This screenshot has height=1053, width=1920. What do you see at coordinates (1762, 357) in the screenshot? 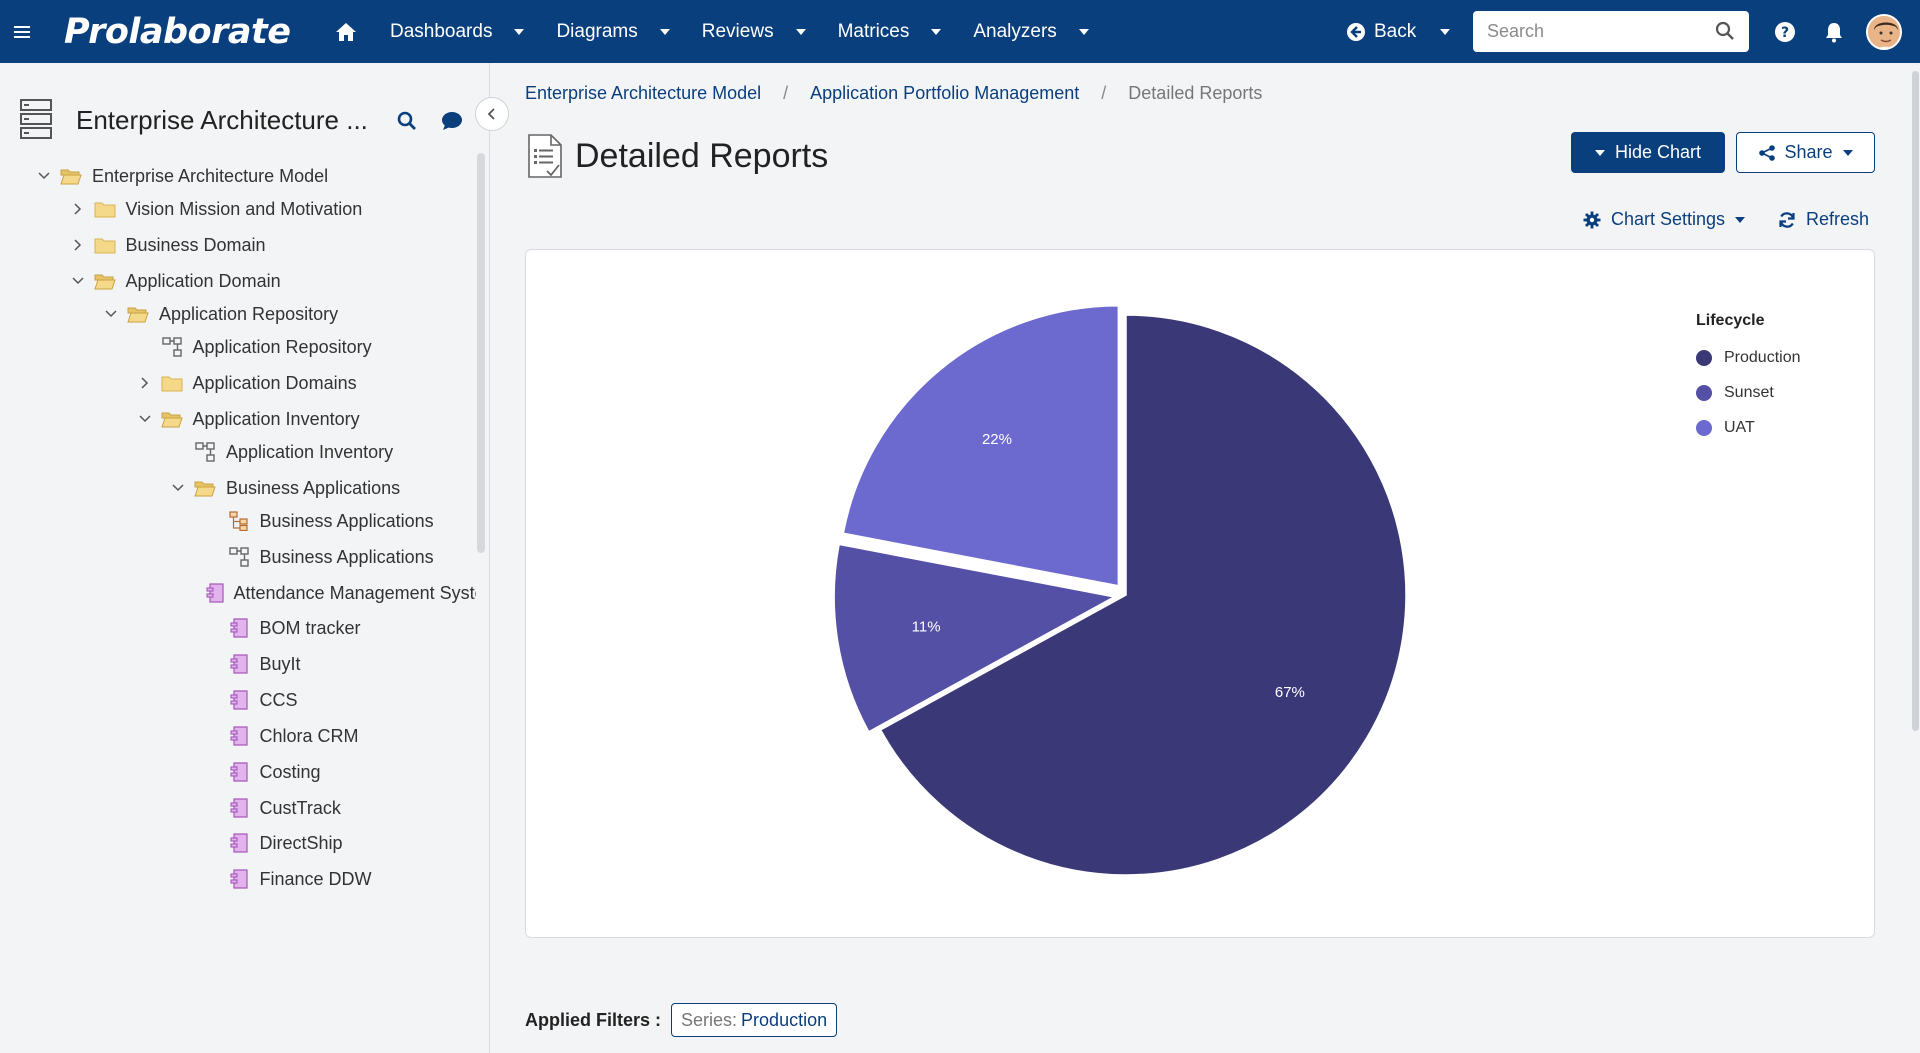
I see `legend-label: Production` at bounding box center [1762, 357].